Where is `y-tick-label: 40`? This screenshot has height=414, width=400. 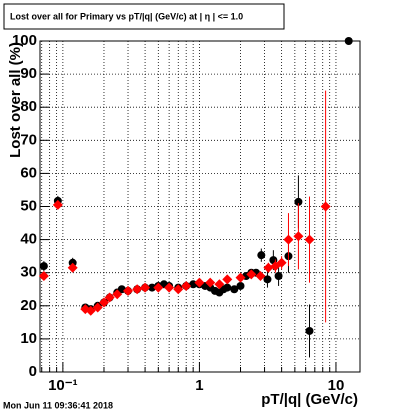
y-tick-label: 40 is located at coordinates (28, 239).